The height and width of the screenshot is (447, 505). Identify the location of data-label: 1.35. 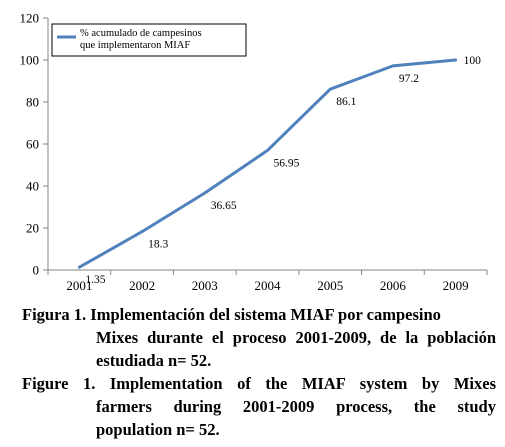
(95, 280).